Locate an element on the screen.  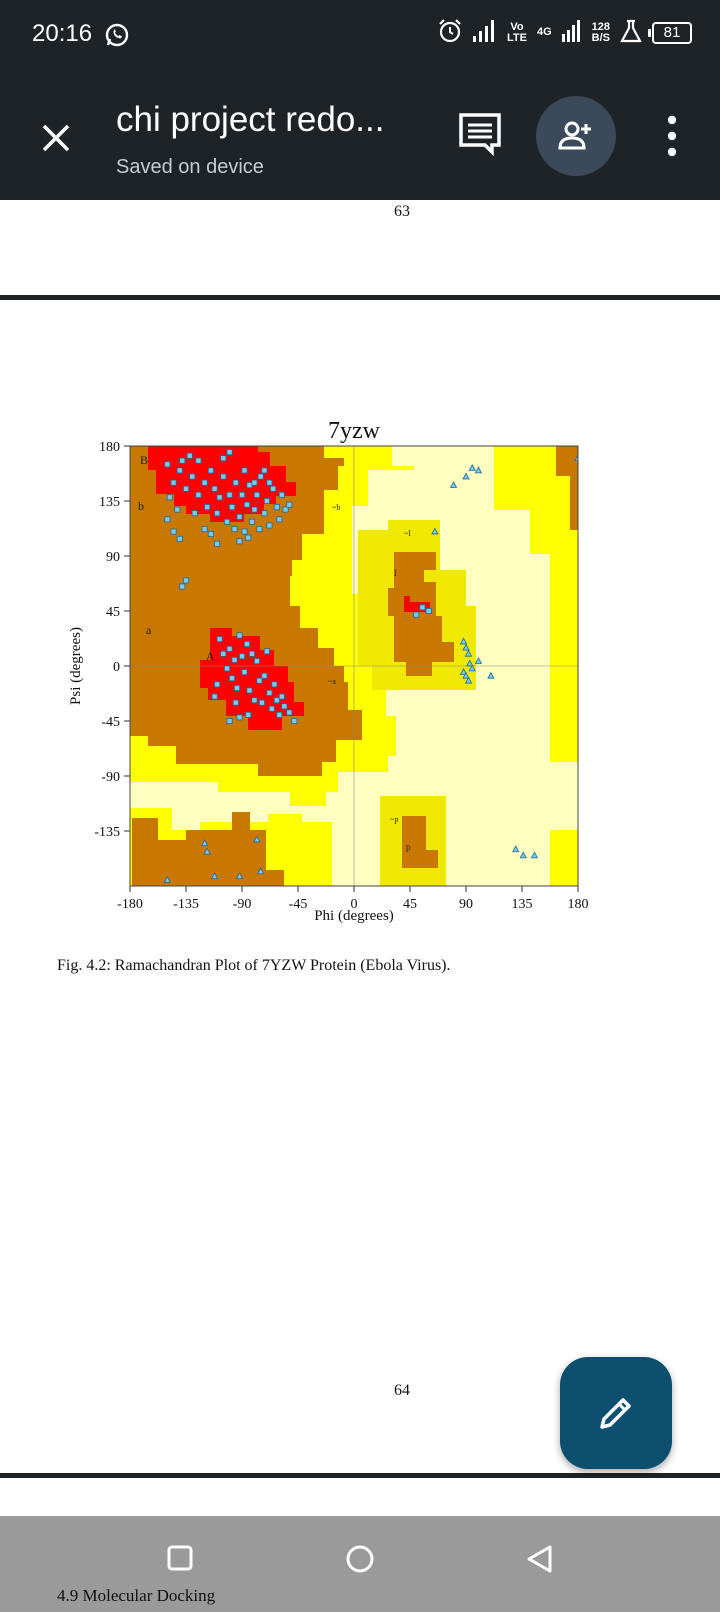
x-tick-label: 135 is located at coordinates (522, 904).